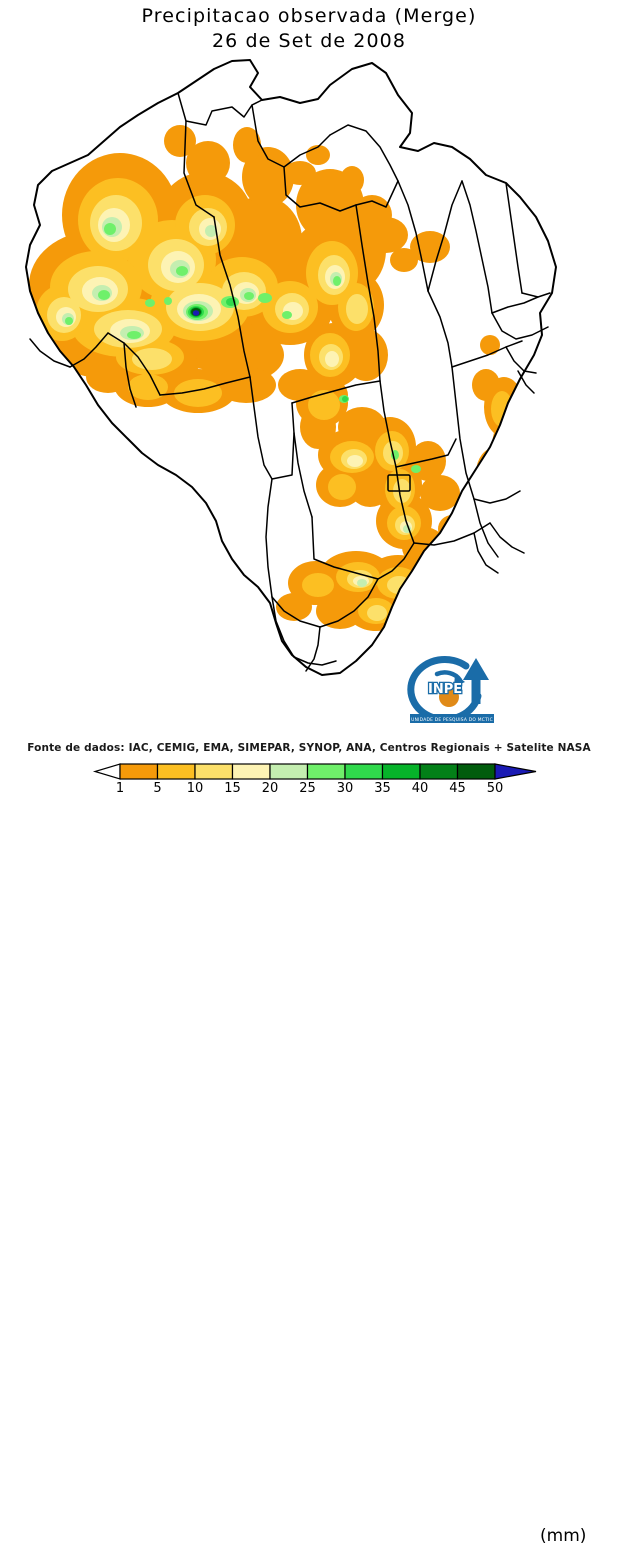 The image size is (618, 1546). Describe the element at coordinates (459, 680) in the screenshot. I see `logo-inner-arrowhead` at that location.